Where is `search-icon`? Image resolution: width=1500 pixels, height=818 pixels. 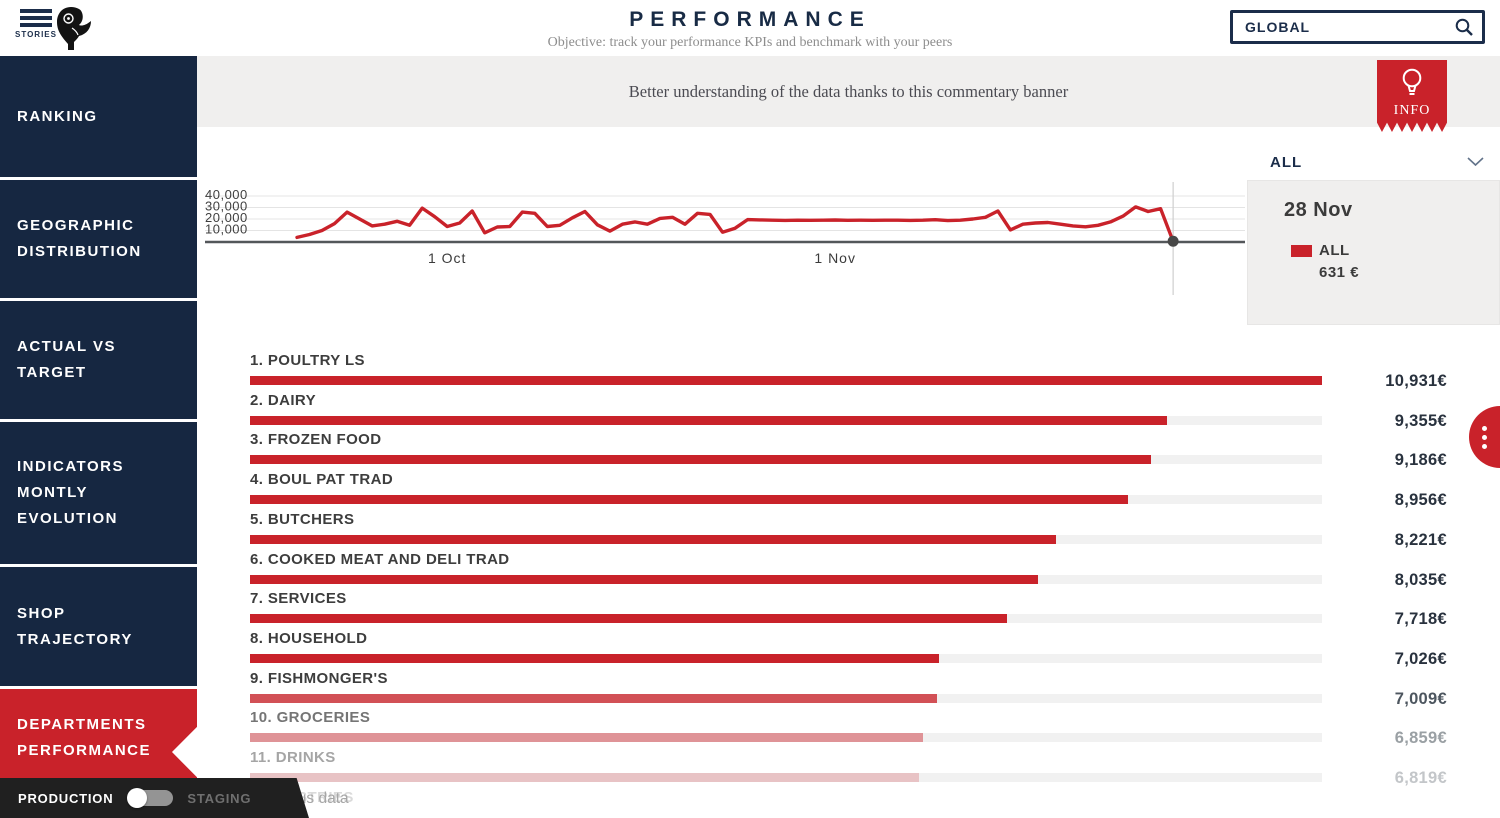 search-icon is located at coordinates (1464, 27).